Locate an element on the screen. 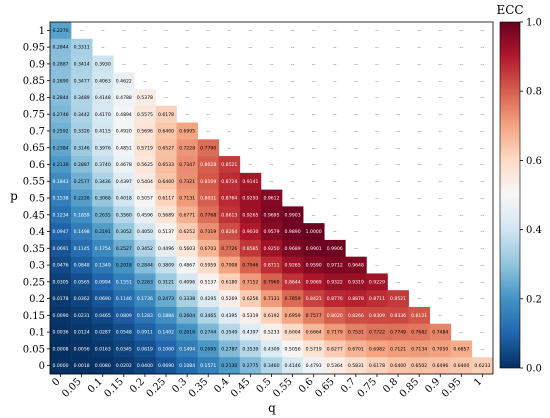  cell-value-label: 0.6982 is located at coordinates (377, 349).